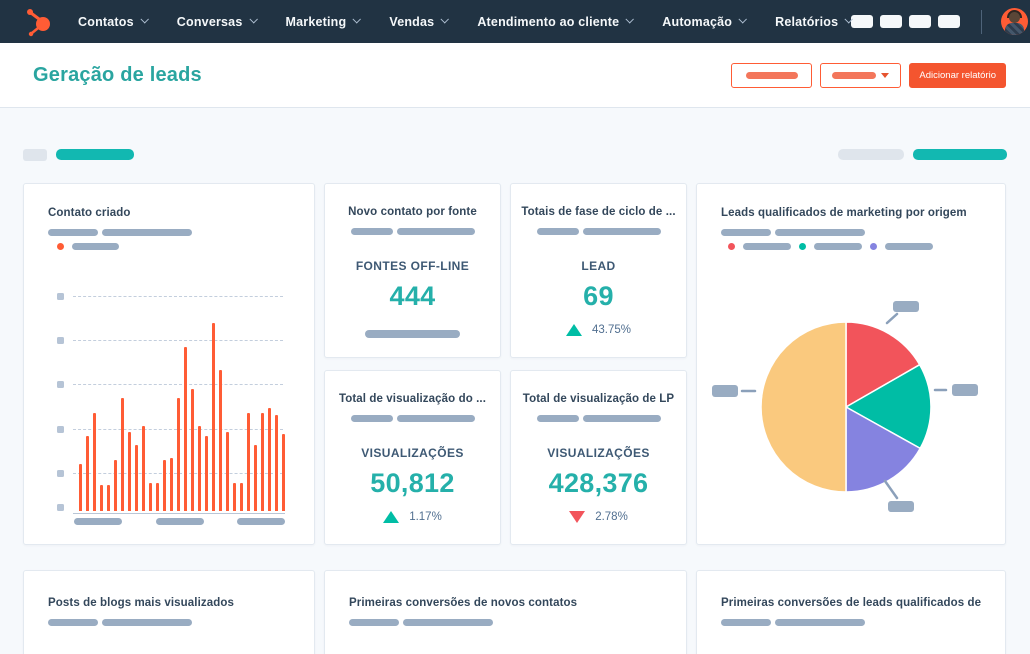 Image resolution: width=1030 pixels, height=654 pixels. Describe the element at coordinates (324, 22) in the screenshot. I see `nav-item-marketing: Marketing` at that location.